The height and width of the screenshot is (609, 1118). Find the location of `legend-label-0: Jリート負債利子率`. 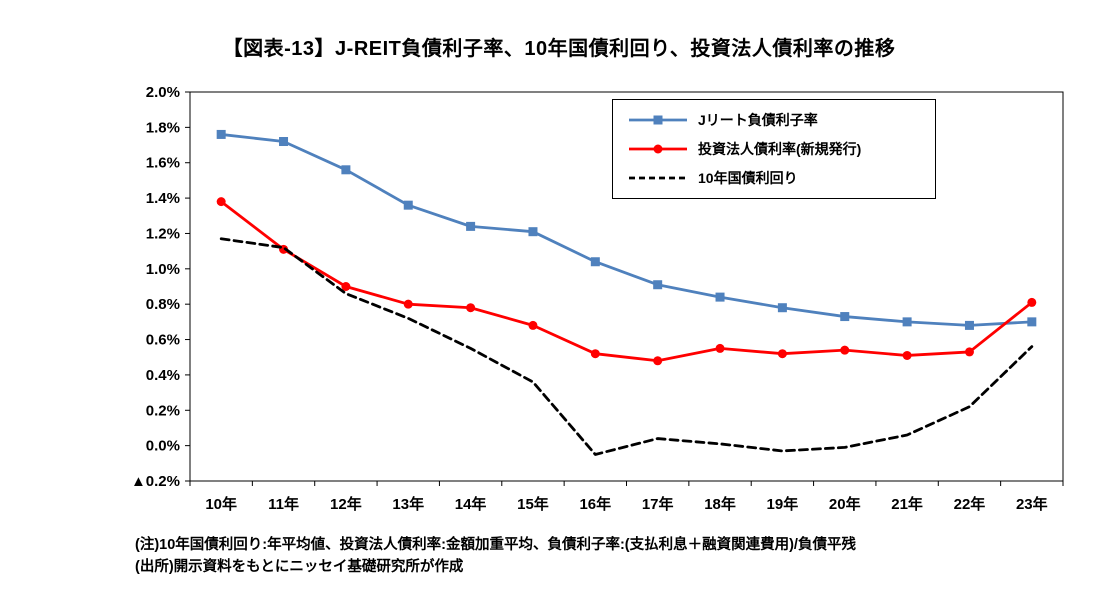

legend-label-0: Jリート負債利子率 is located at coordinates (758, 119).